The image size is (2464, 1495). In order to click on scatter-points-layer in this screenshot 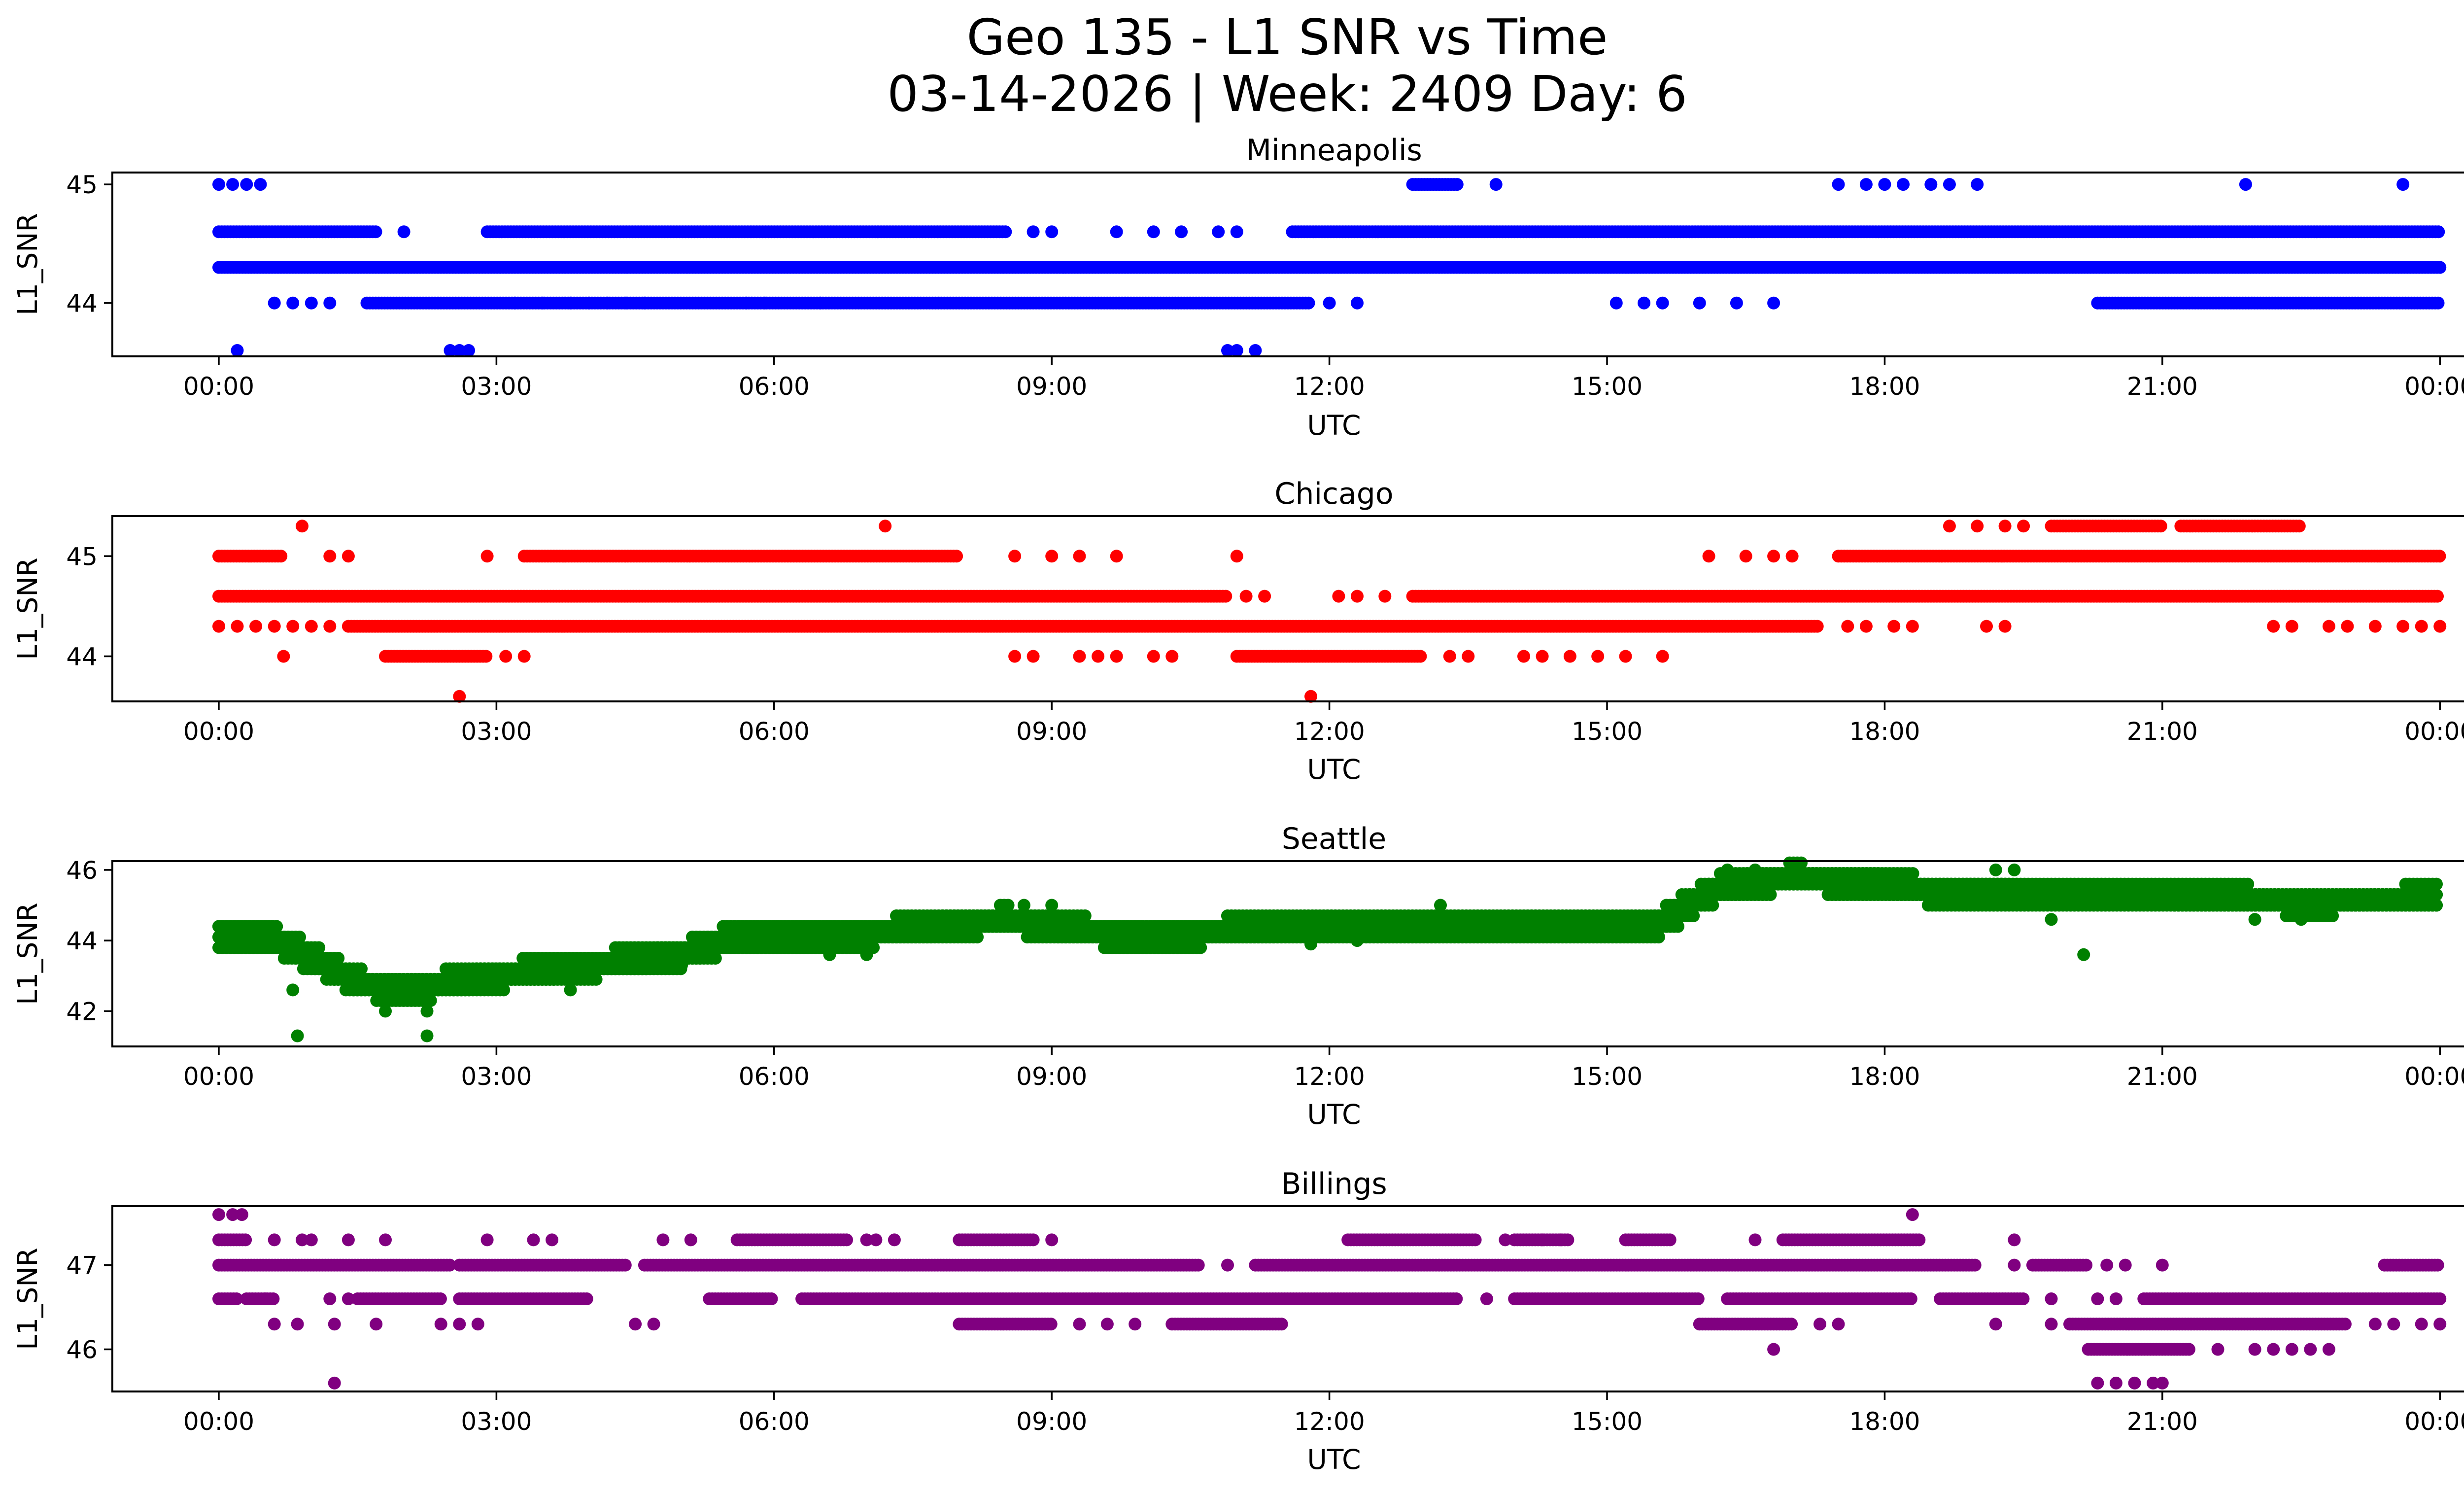, I will do `click(1329, 267)`.